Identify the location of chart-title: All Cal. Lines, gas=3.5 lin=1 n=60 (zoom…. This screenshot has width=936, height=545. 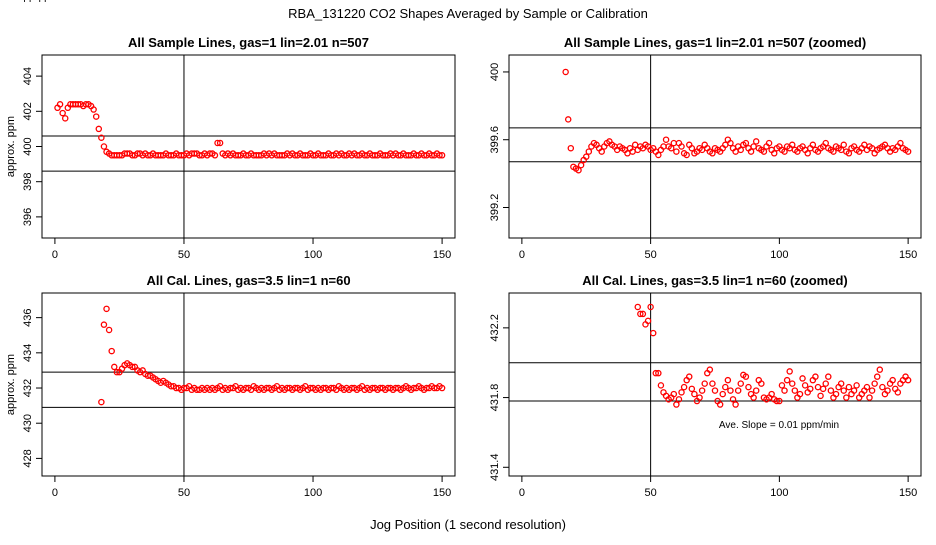
(715, 280).